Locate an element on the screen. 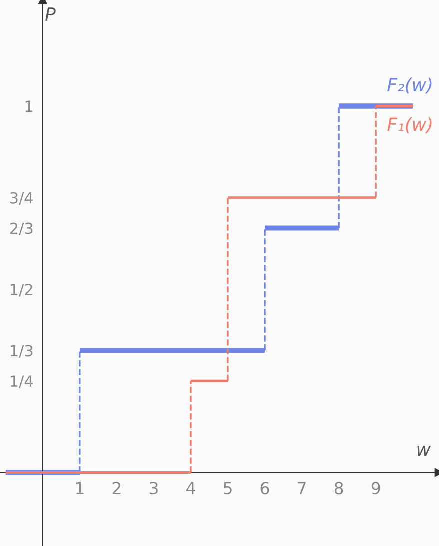 The image size is (439, 546). series-label: F₂(w) is located at coordinates (410, 86).